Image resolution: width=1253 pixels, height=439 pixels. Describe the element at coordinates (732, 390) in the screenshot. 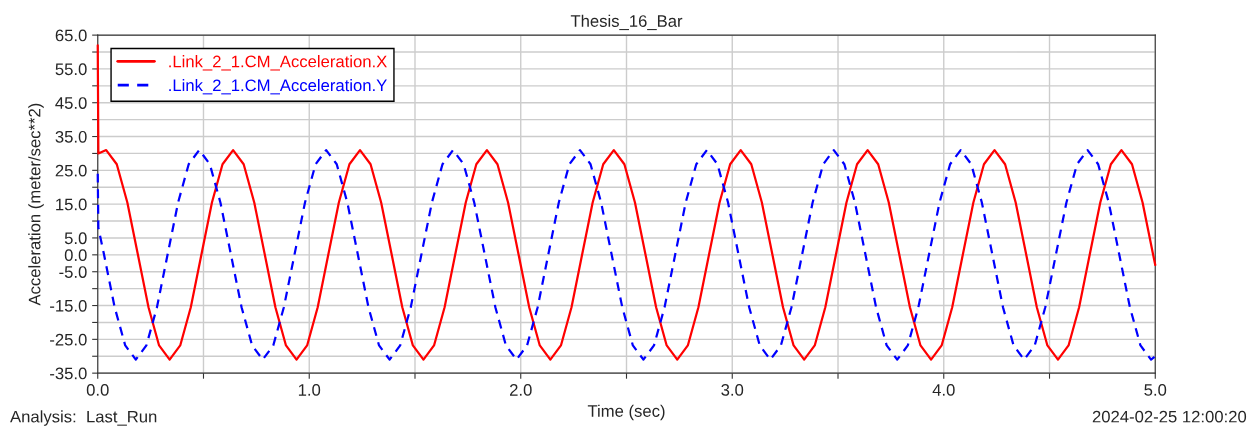

I see `x-tick-label: 3.0` at that location.